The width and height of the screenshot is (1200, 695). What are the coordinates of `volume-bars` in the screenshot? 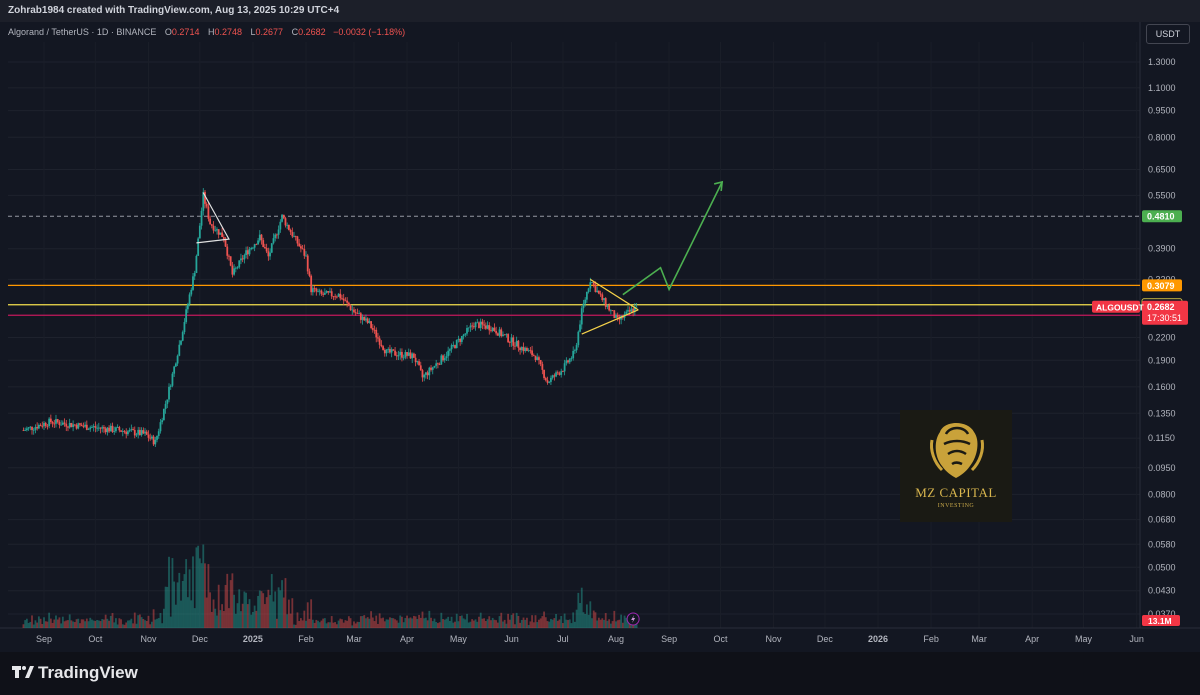 It's located at (330, 586).